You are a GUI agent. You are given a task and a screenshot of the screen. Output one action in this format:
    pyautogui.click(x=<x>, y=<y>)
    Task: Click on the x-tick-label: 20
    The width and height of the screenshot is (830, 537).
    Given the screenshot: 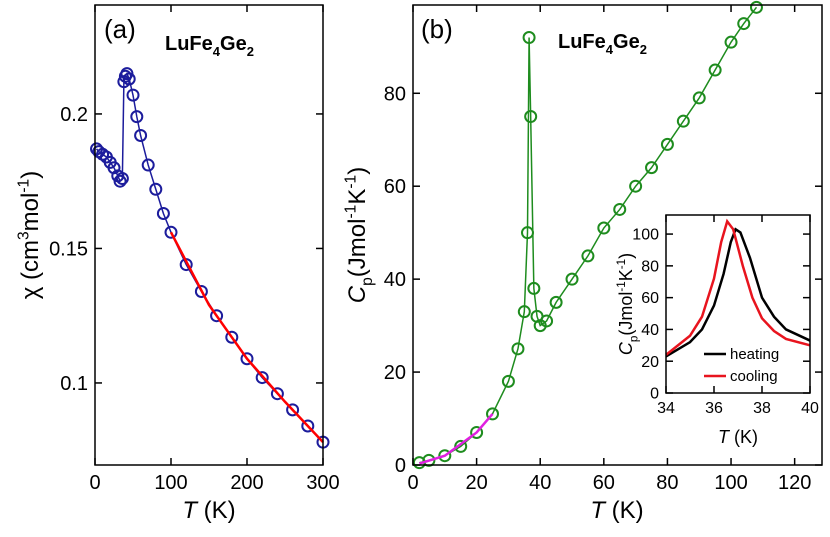 What is the action you would take?
    pyautogui.click(x=476, y=483)
    